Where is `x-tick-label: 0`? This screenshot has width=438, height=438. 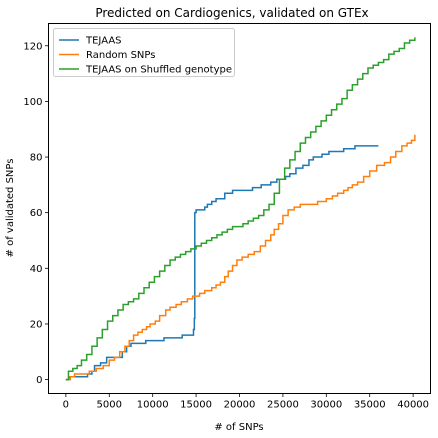
x-tick-label: 0 is located at coordinates (66, 405).